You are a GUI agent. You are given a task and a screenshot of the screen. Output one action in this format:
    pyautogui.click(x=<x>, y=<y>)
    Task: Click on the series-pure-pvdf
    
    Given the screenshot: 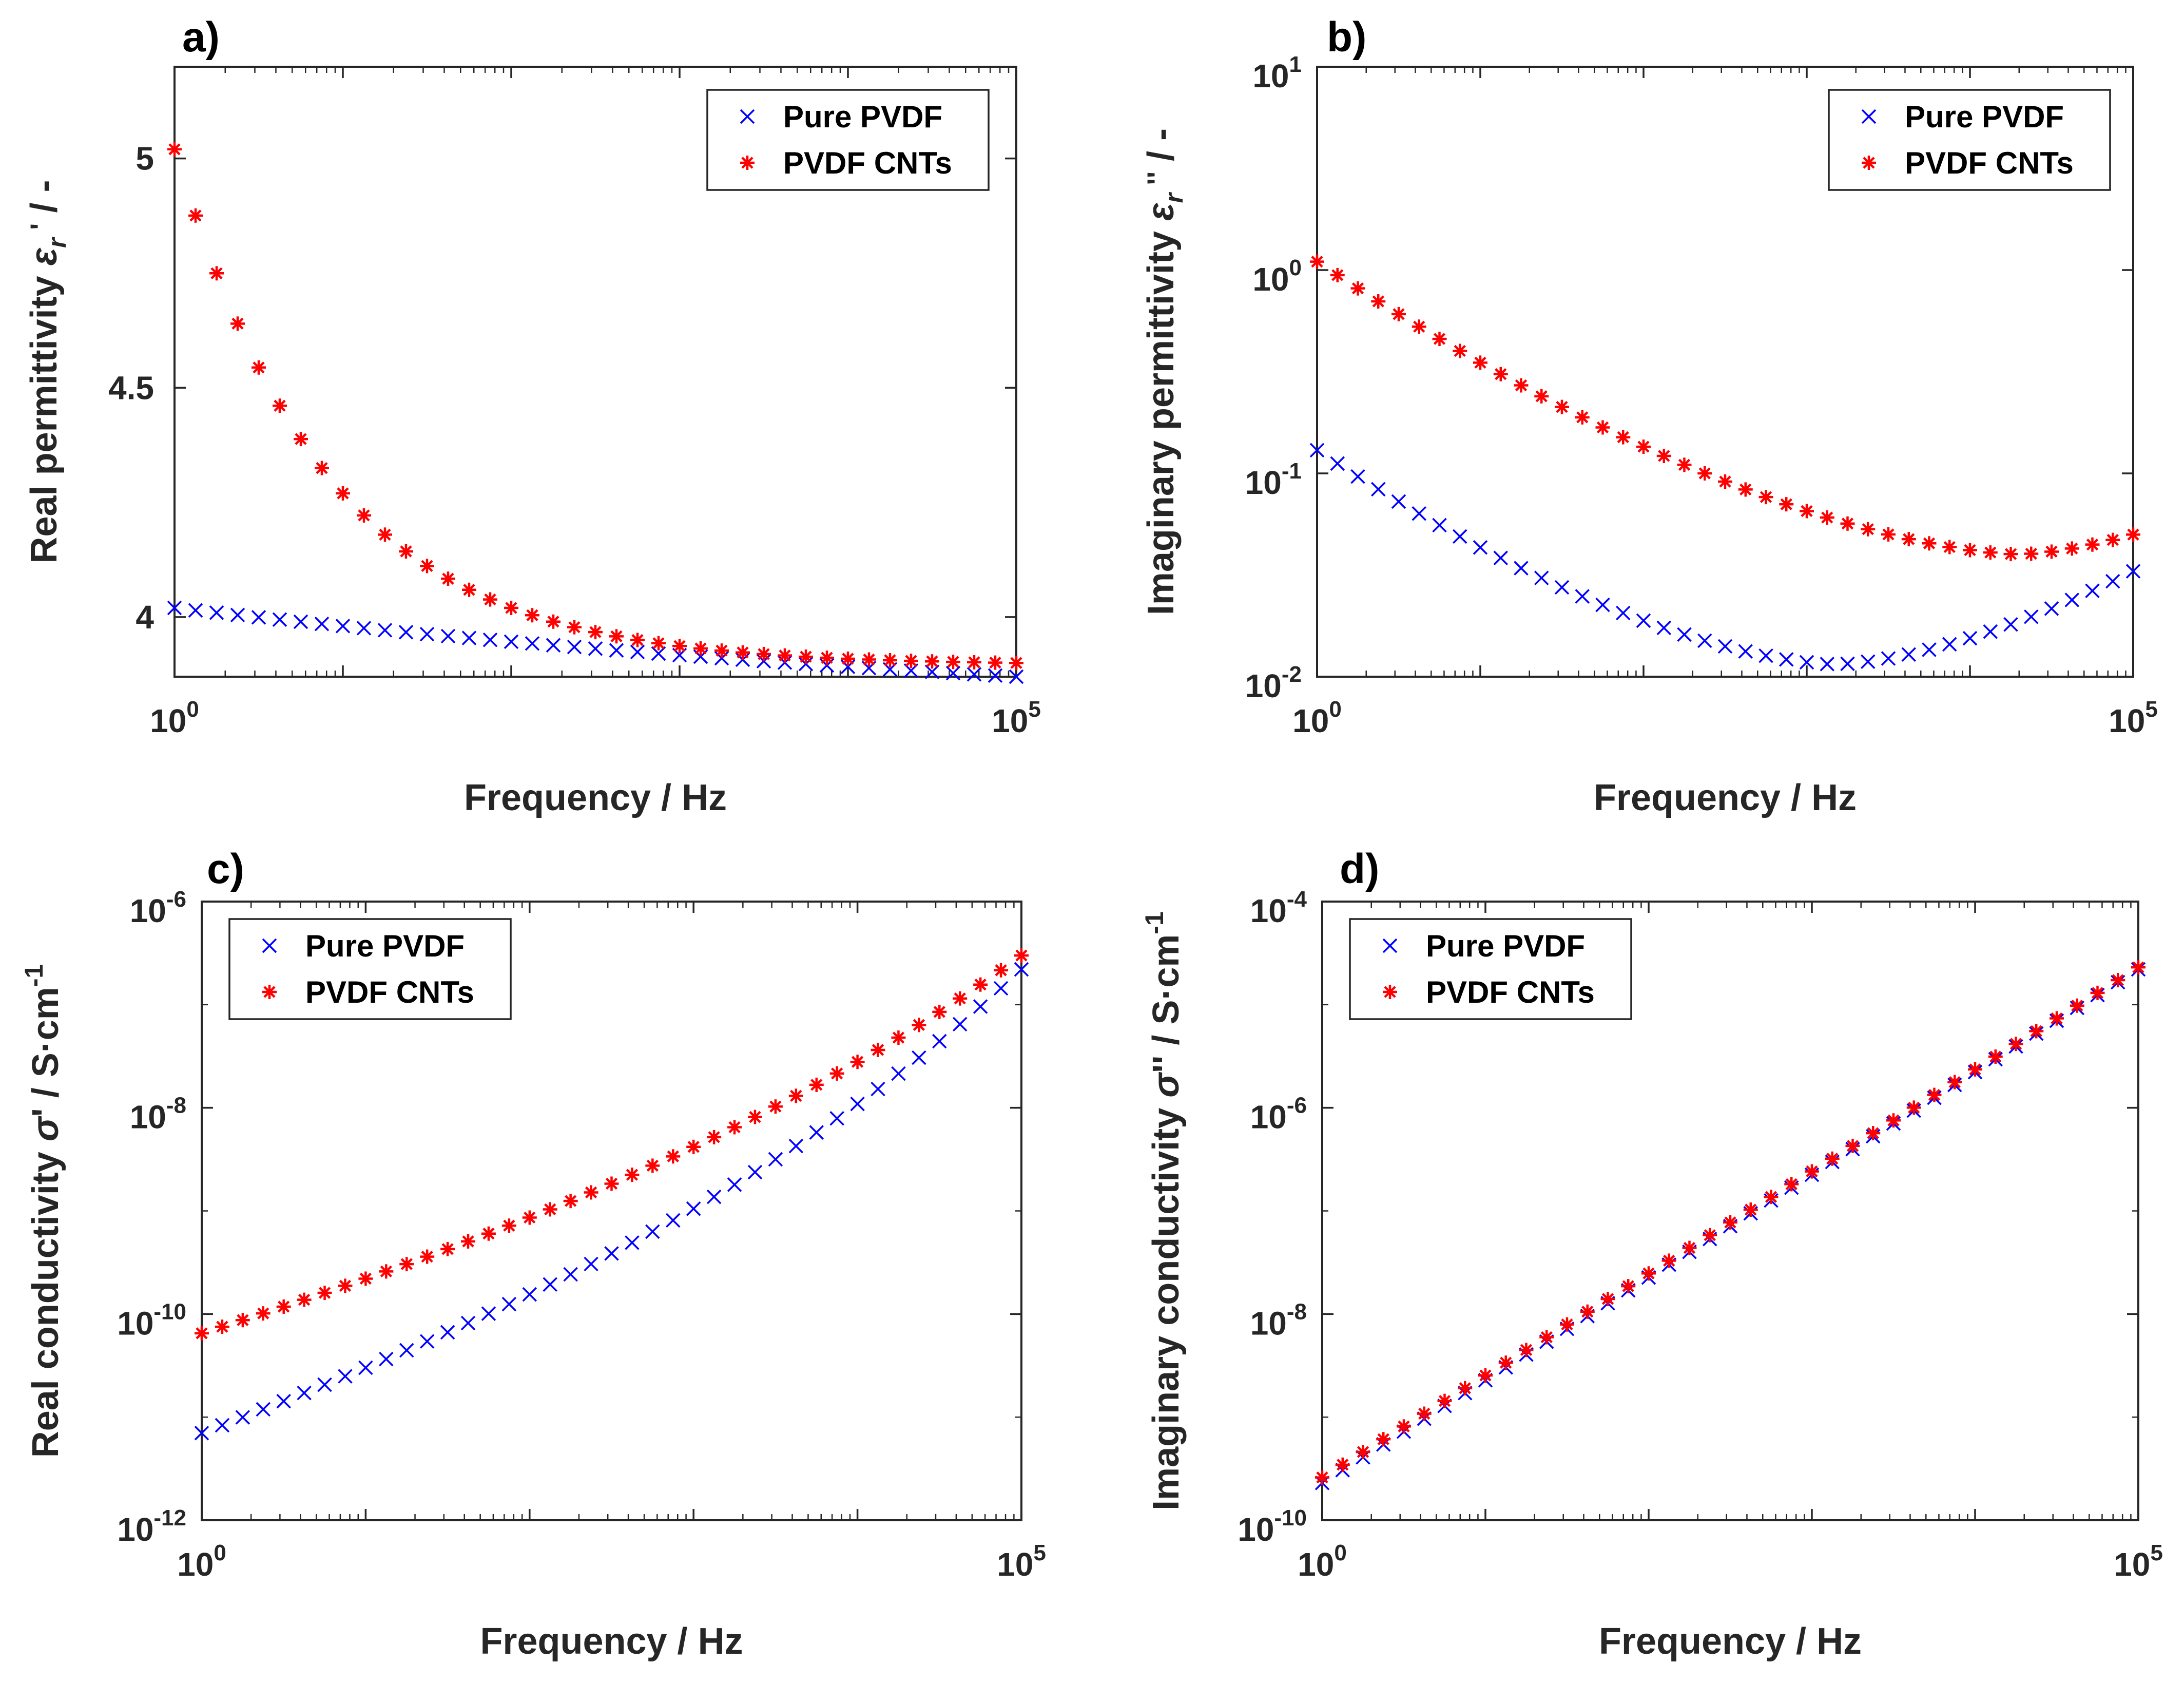 What is the action you would take?
    pyautogui.click(x=611, y=1201)
    